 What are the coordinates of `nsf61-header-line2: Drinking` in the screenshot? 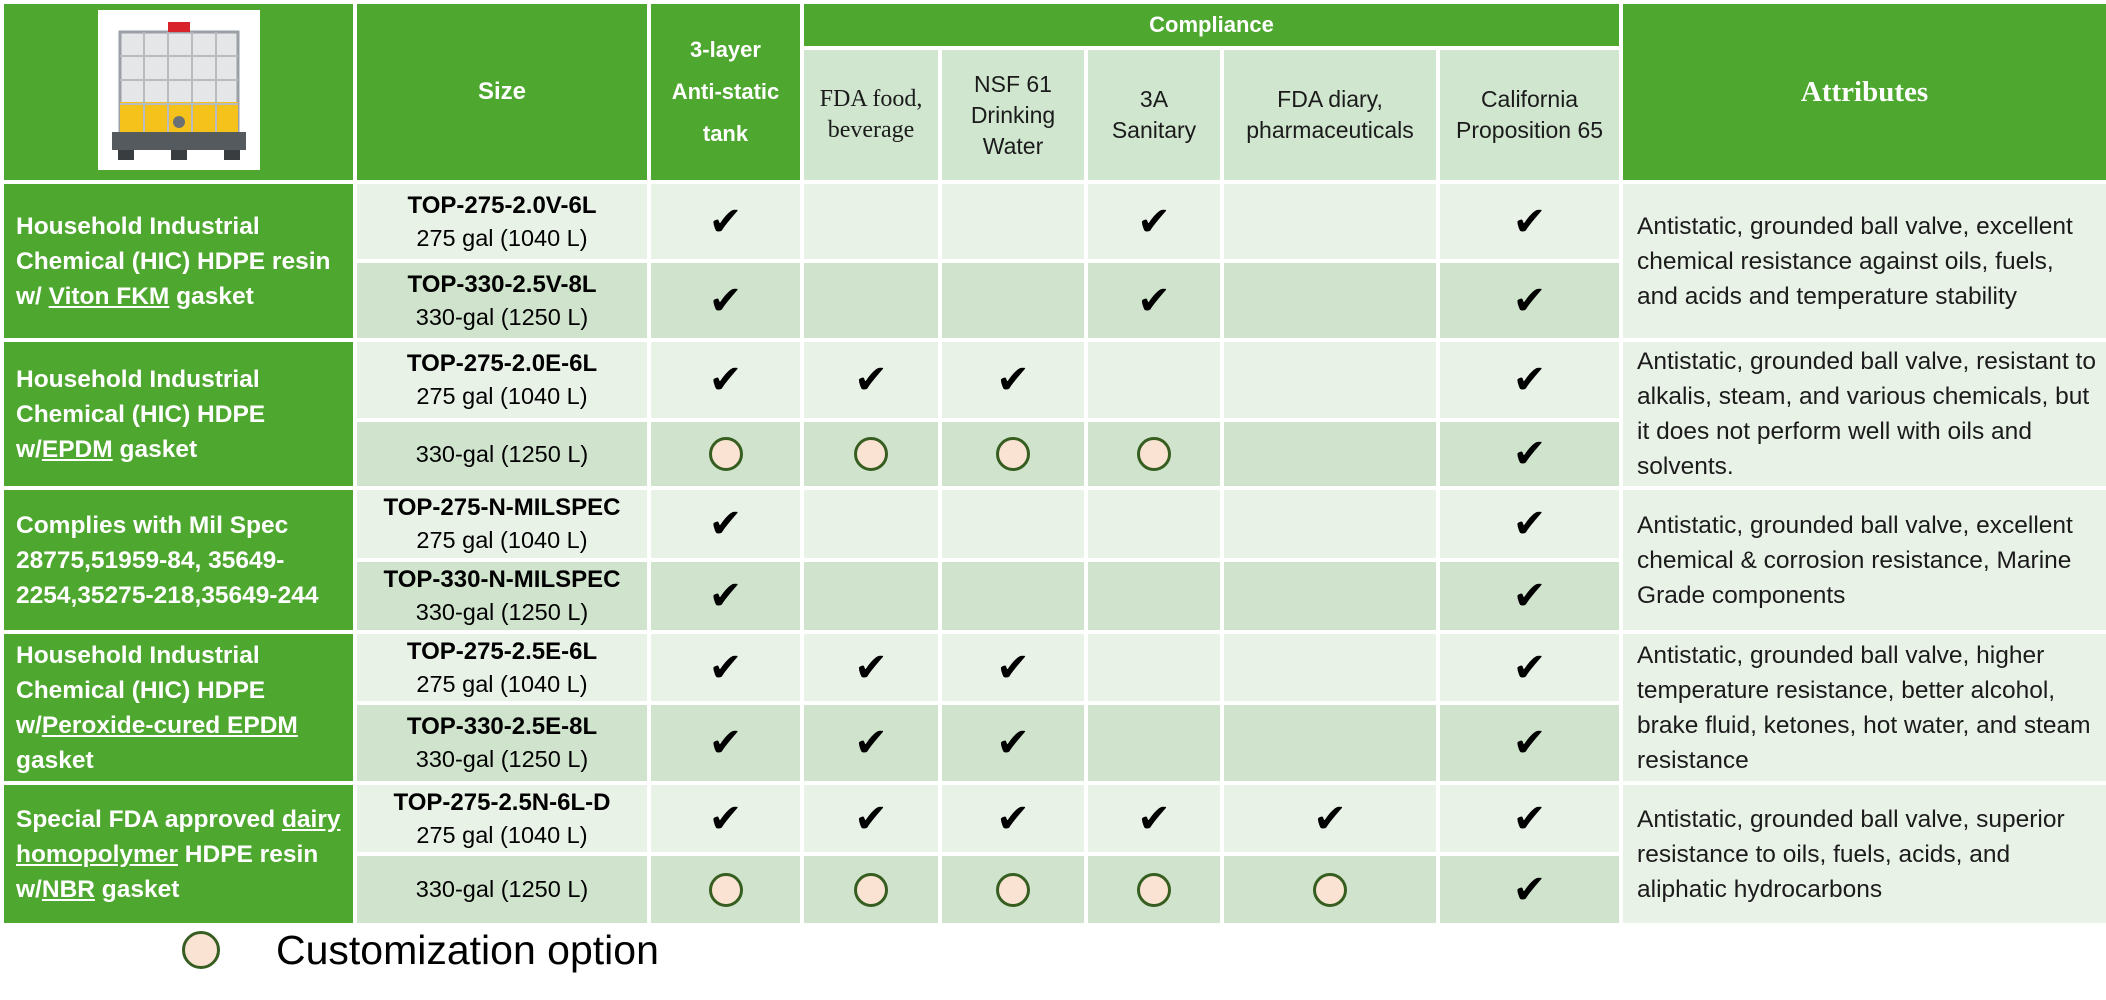 It's located at (1013, 114).